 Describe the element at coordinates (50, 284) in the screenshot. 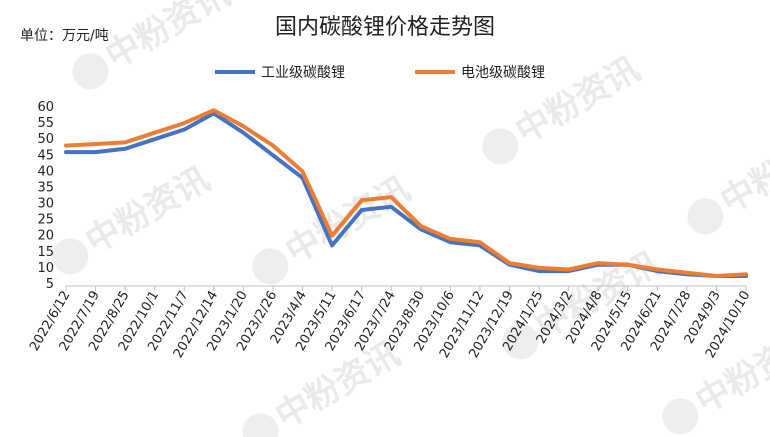

I see `y-tick-label: 5` at that location.